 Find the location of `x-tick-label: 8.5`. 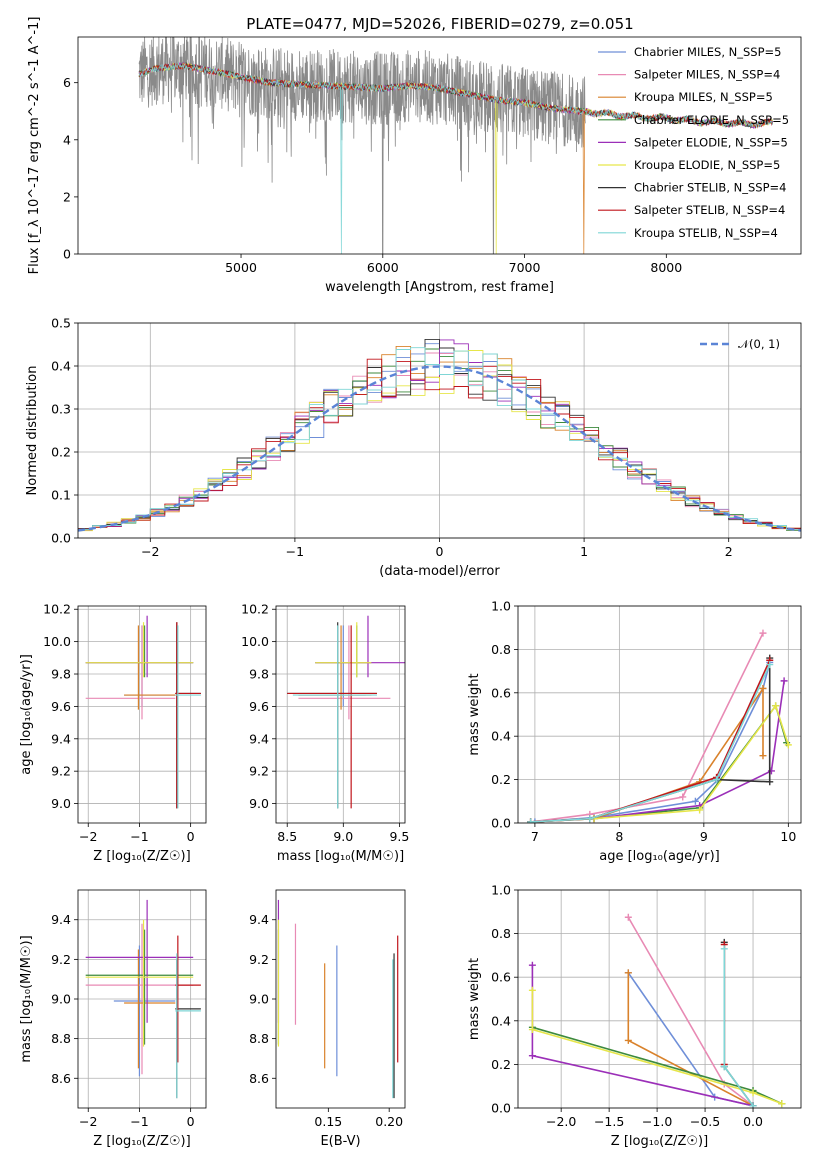

x-tick-label: 8.5 is located at coordinates (287, 836).